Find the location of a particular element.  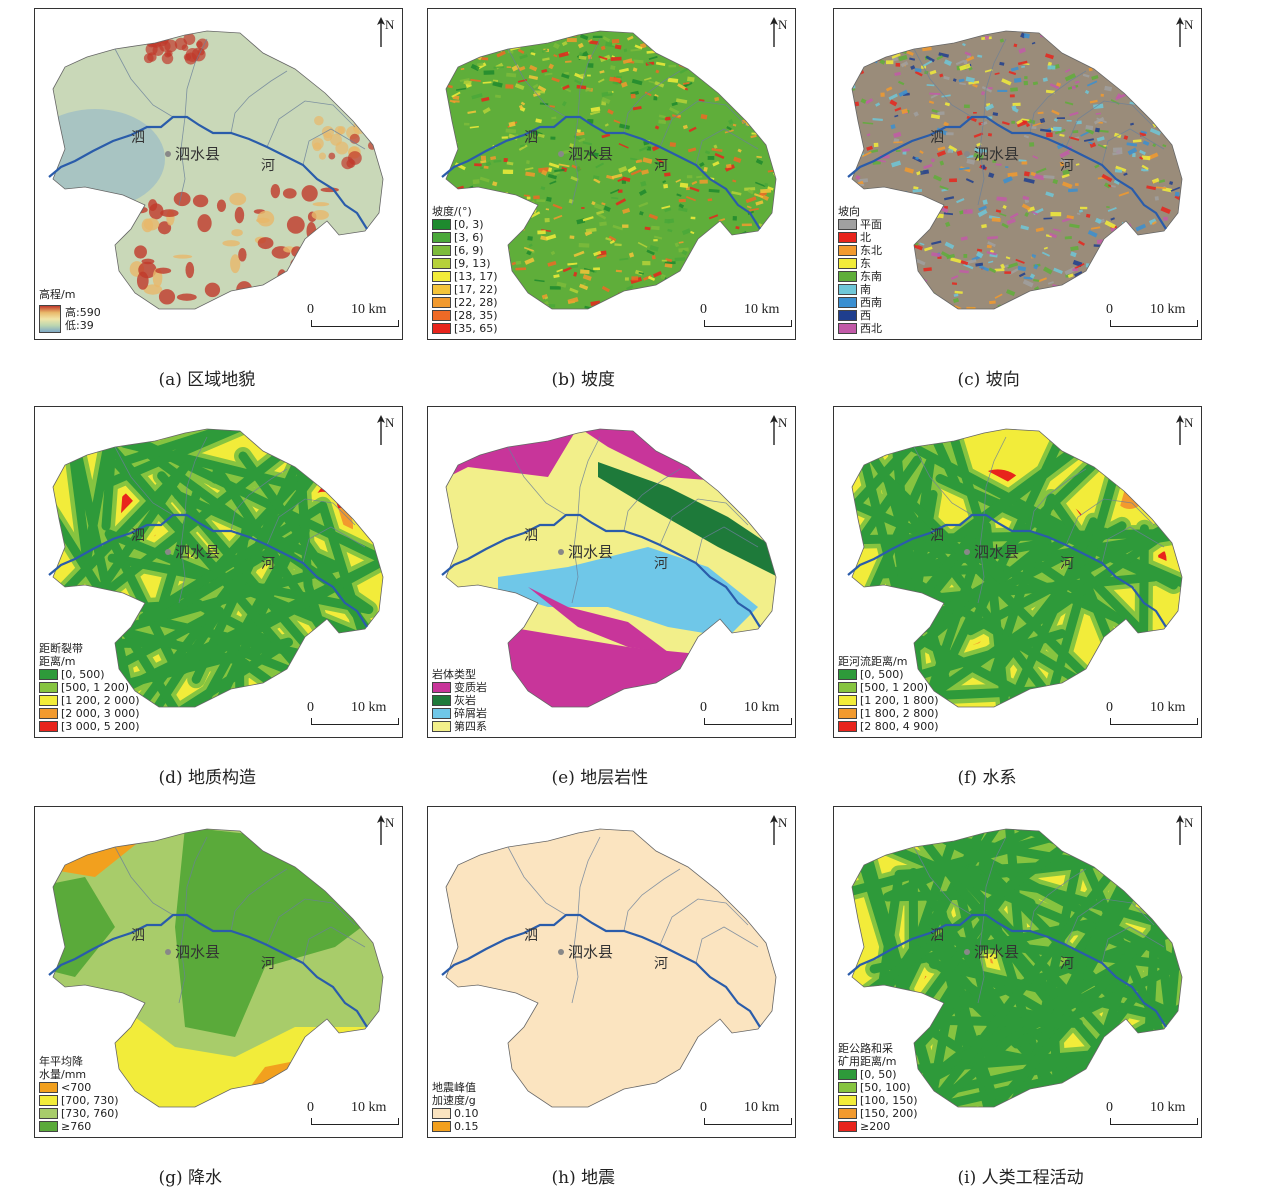

panel-caption-b: (b) 坡度 is located at coordinates (583, 380).